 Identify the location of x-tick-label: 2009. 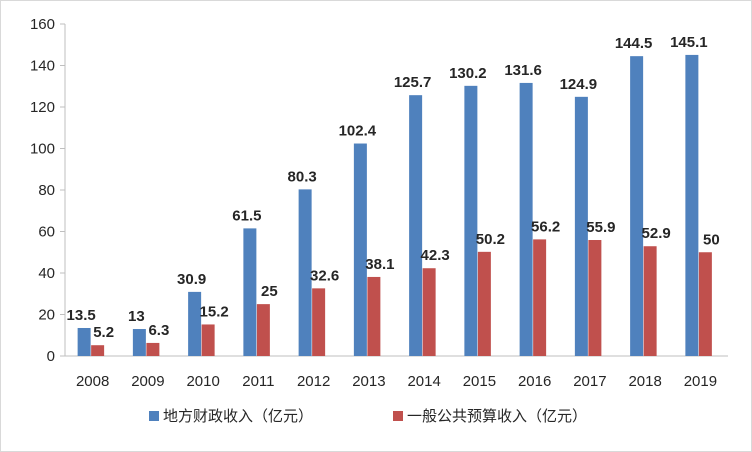
(147, 381).